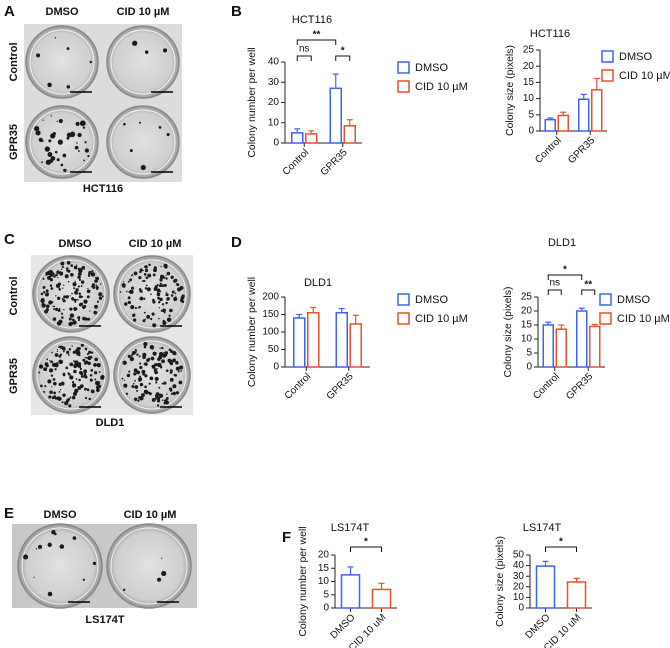 The height and width of the screenshot is (648, 670). What do you see at coordinates (60, 515) in the screenshot?
I see `column-label: DMSO` at bounding box center [60, 515].